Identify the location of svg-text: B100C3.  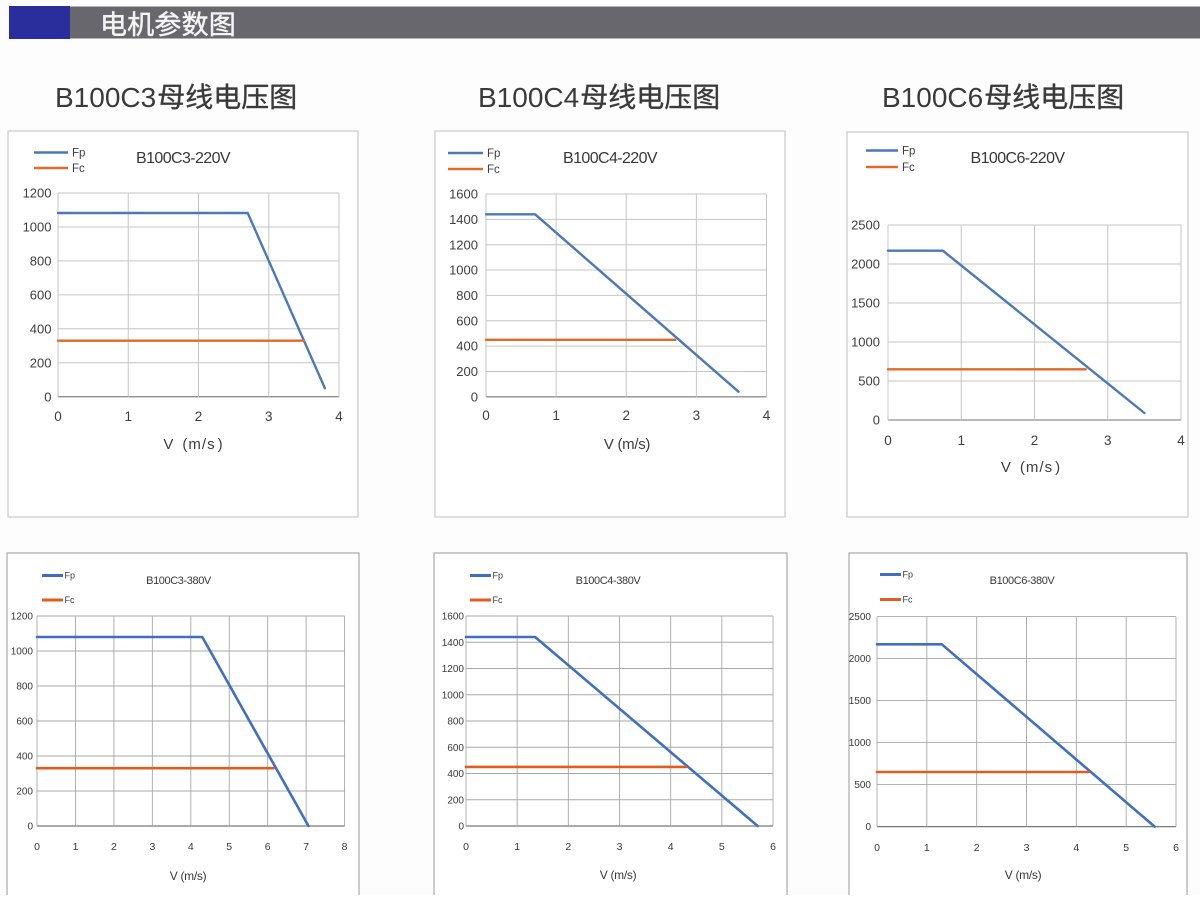
(105, 97).